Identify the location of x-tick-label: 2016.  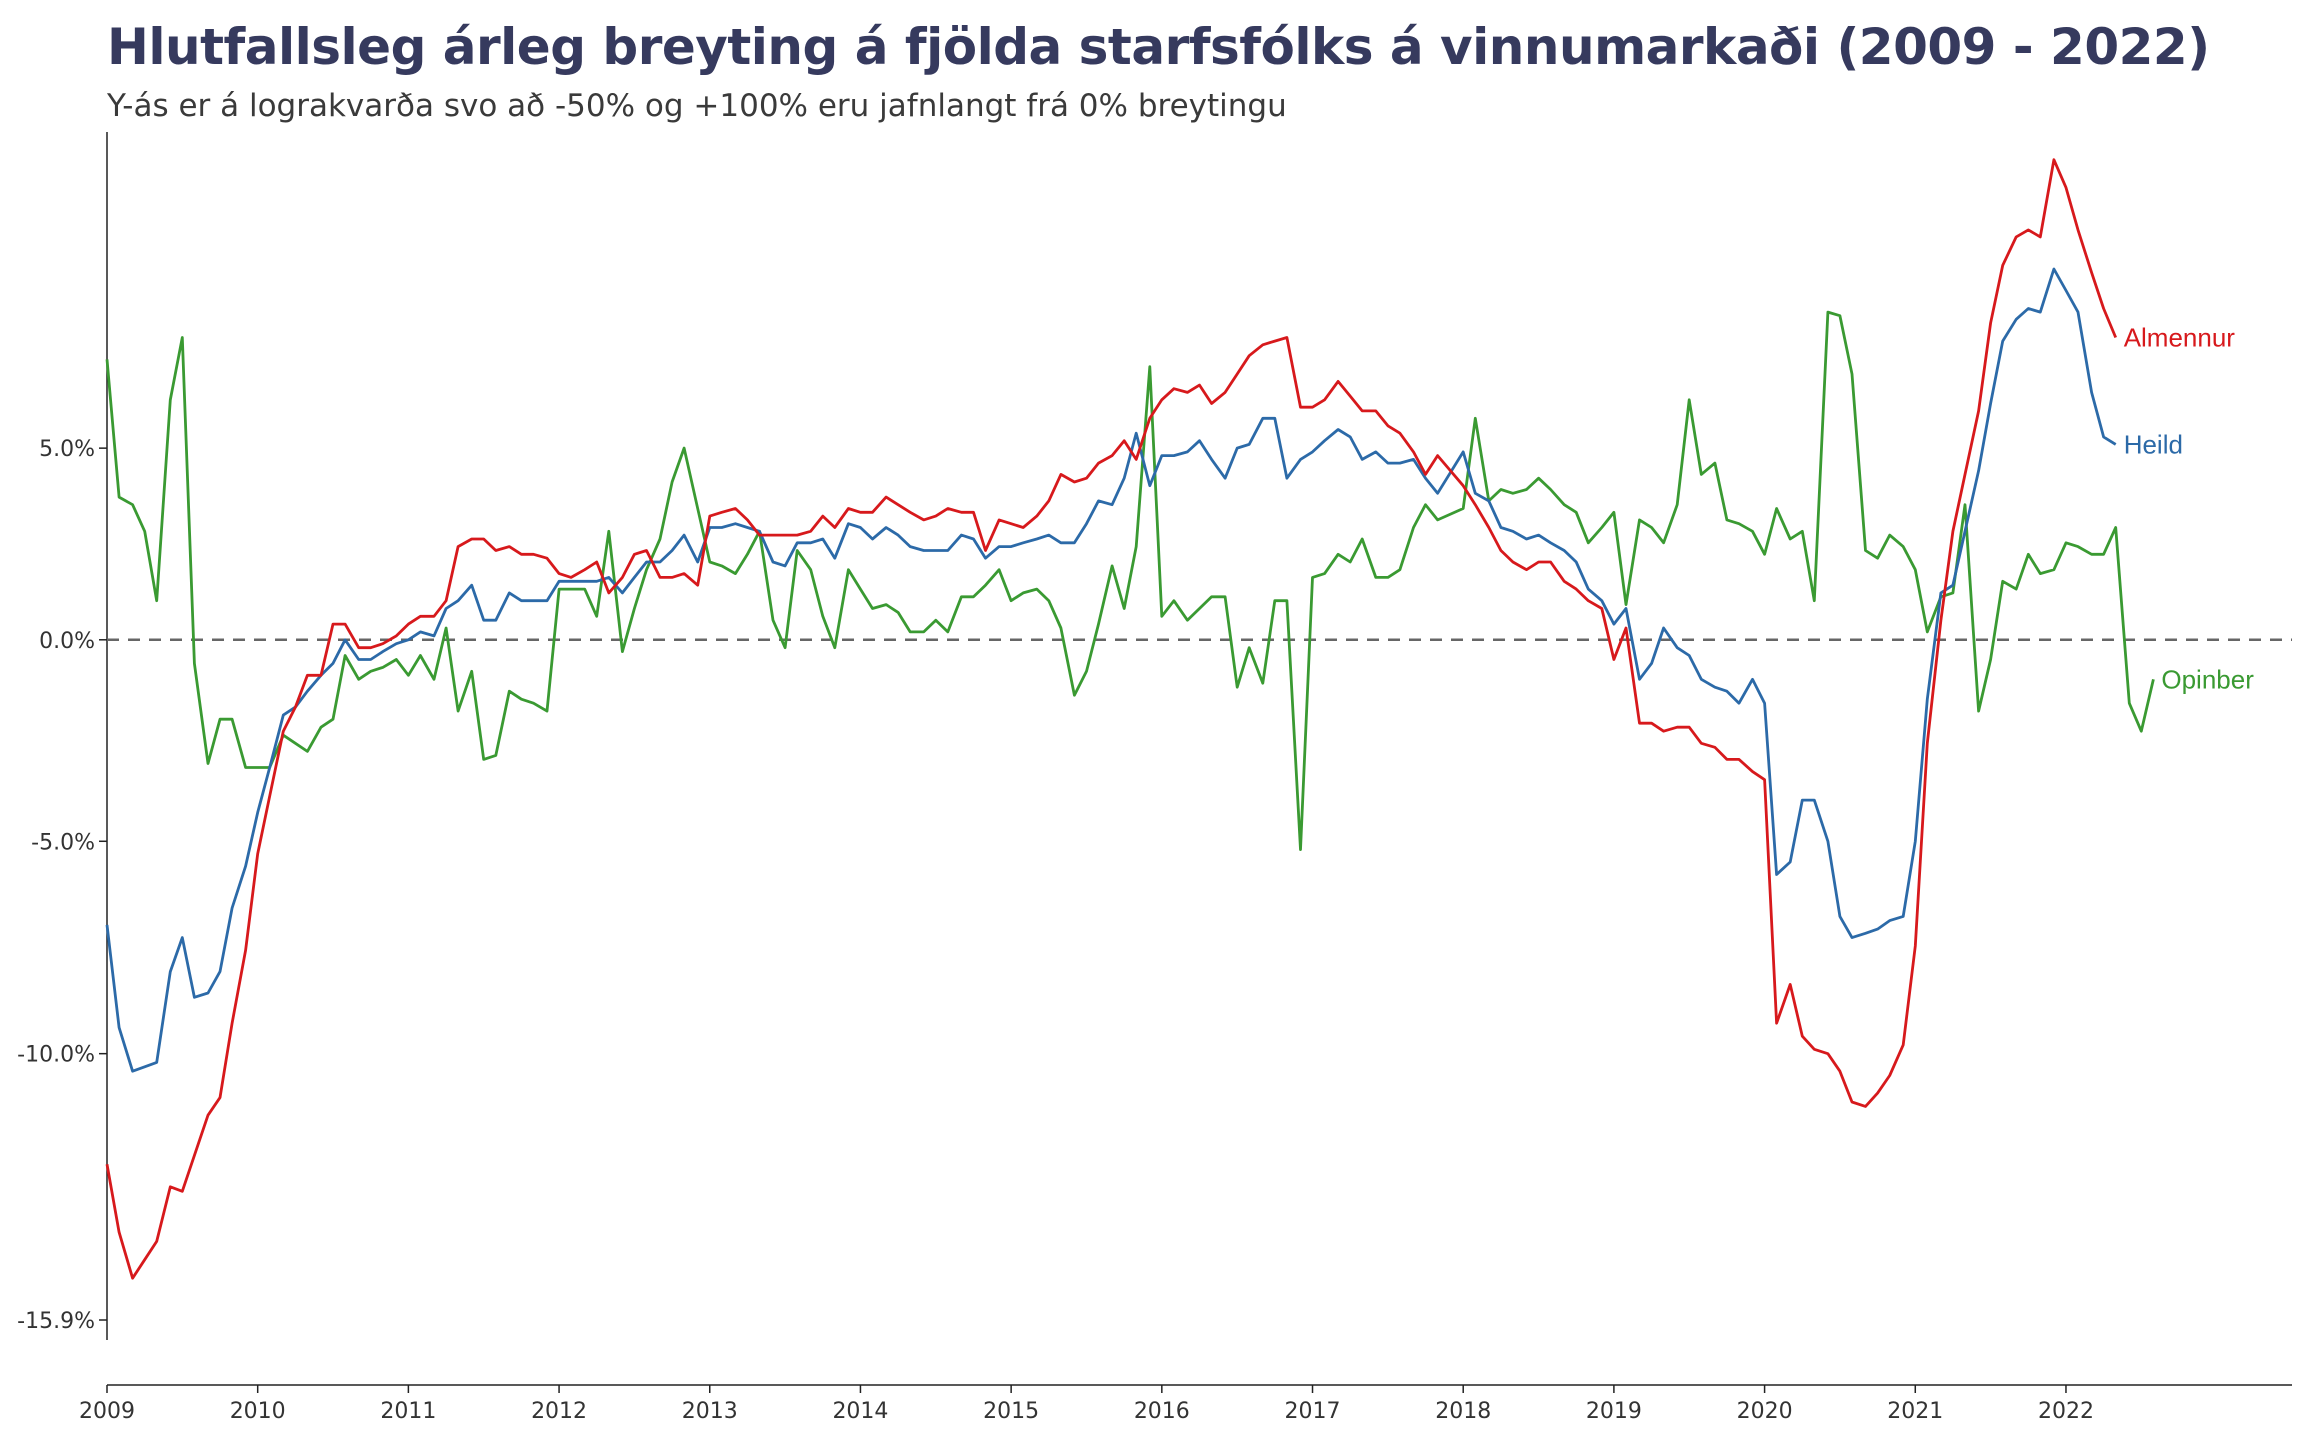
(1162, 1411).